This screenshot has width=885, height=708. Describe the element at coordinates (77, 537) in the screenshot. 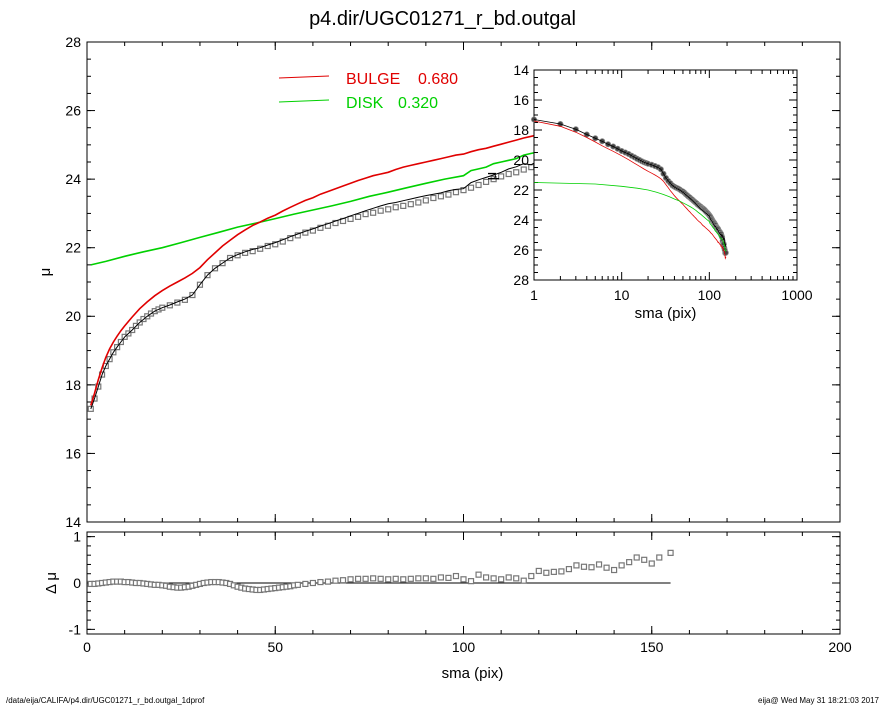

I see `residual-ytick-label: 1` at that location.